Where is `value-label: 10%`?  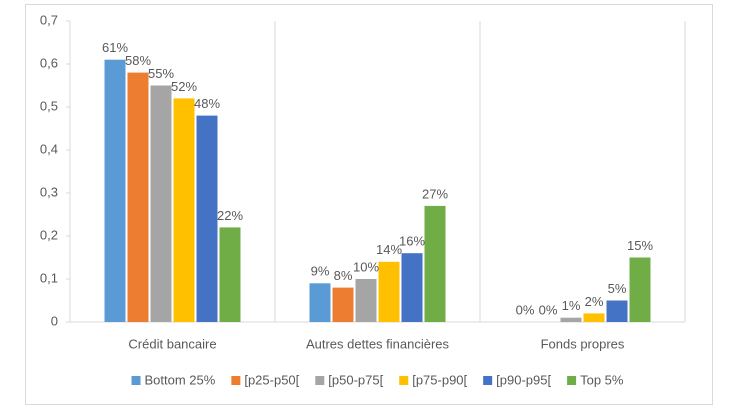 value-label: 10% is located at coordinates (366, 266).